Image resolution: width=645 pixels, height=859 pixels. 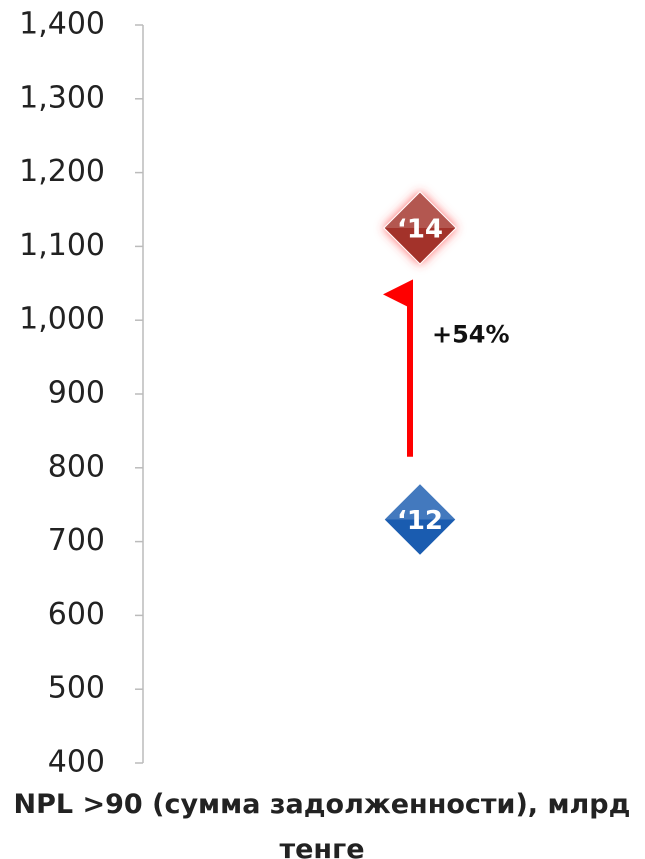 I want to click on y-tick-label: 900, so click(x=76, y=393).